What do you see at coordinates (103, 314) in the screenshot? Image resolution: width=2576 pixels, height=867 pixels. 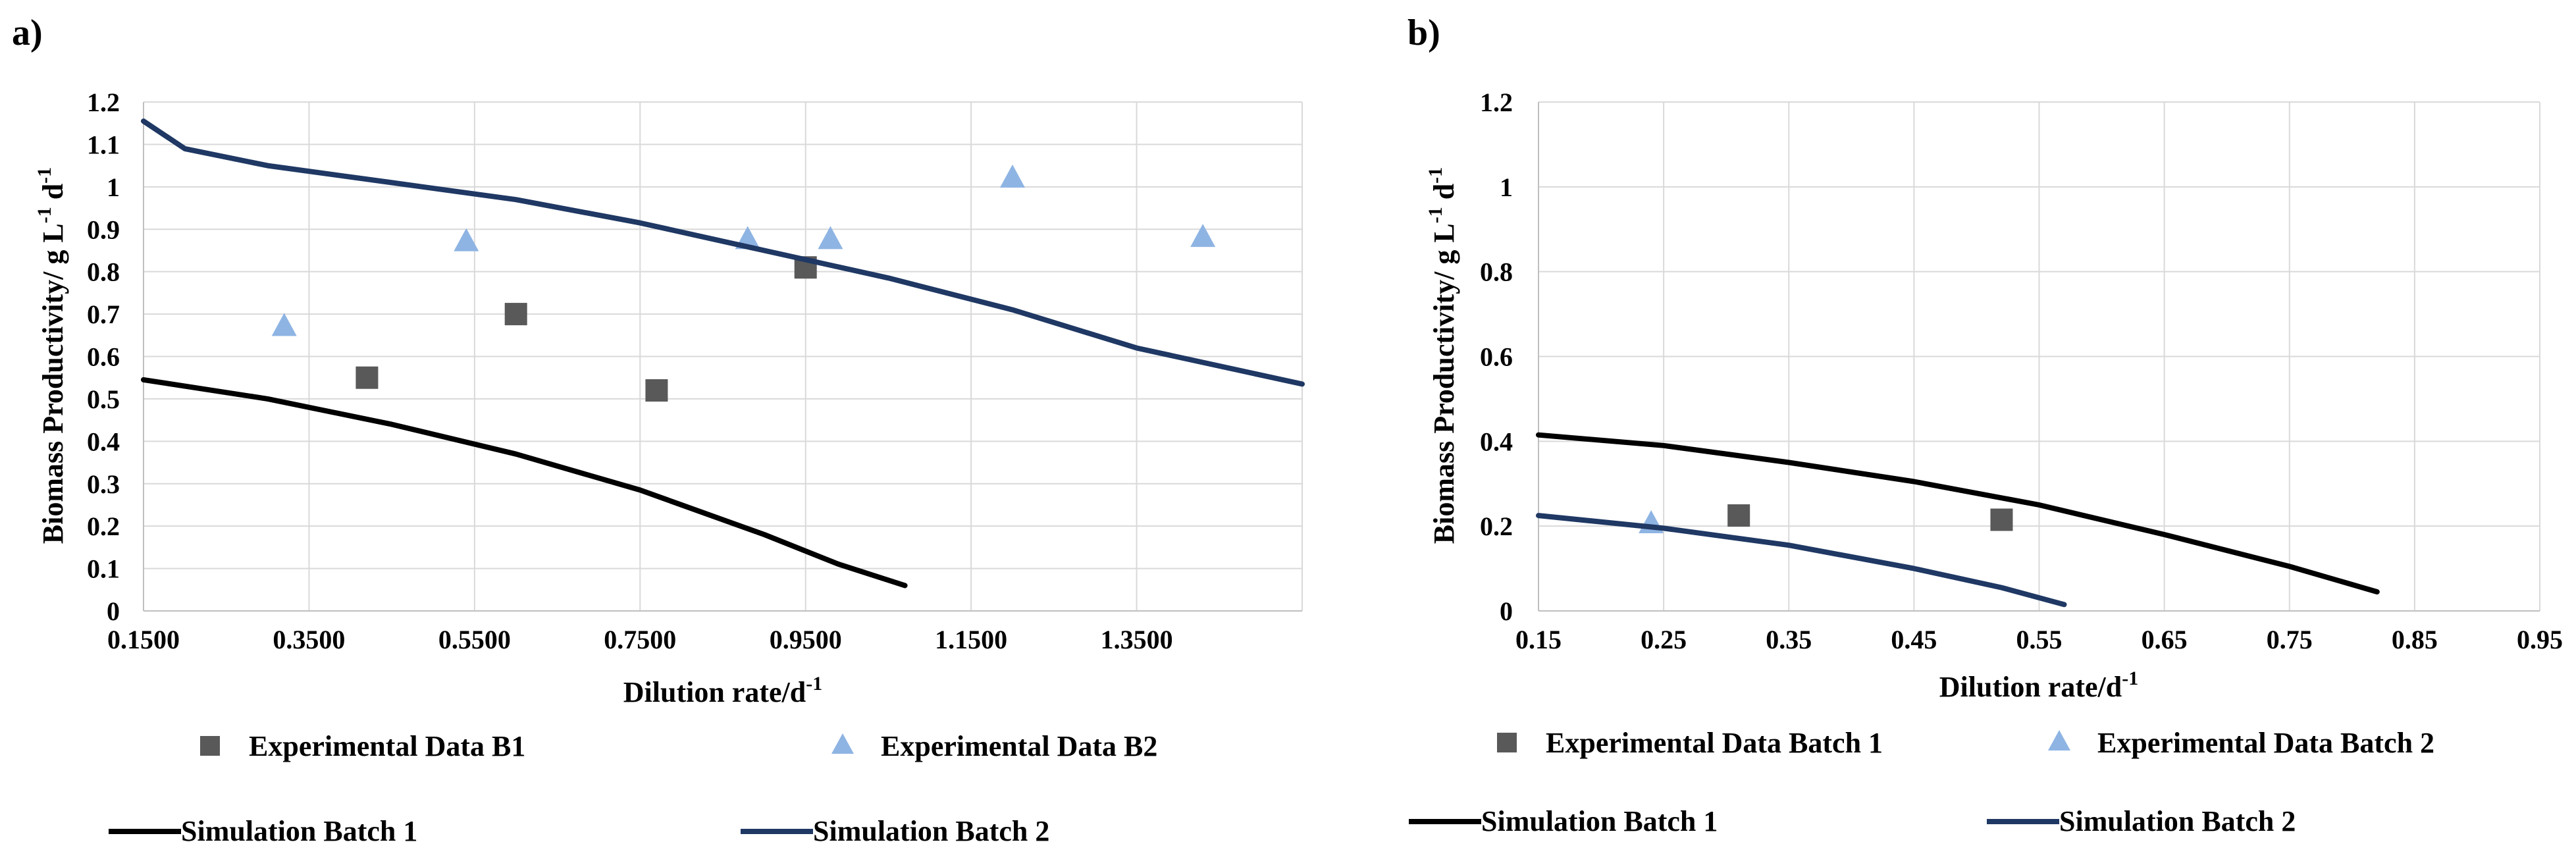 I see `y-tick-label: 0.7` at bounding box center [103, 314].